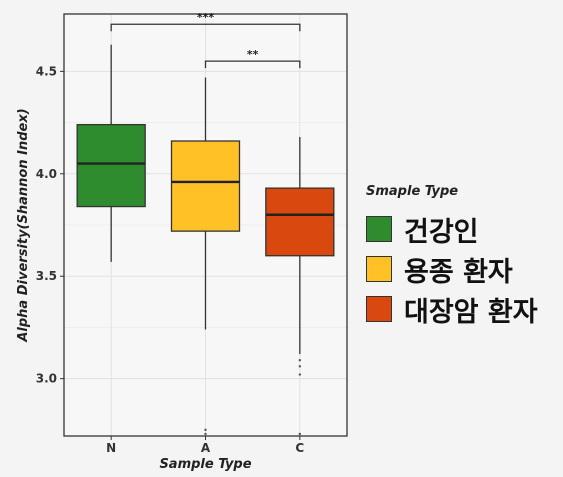 This screenshot has width=563, height=477. What do you see at coordinates (471, 312) in the screenshot?
I see `legend-label-cancer: 대장암 환자` at bounding box center [471, 312].